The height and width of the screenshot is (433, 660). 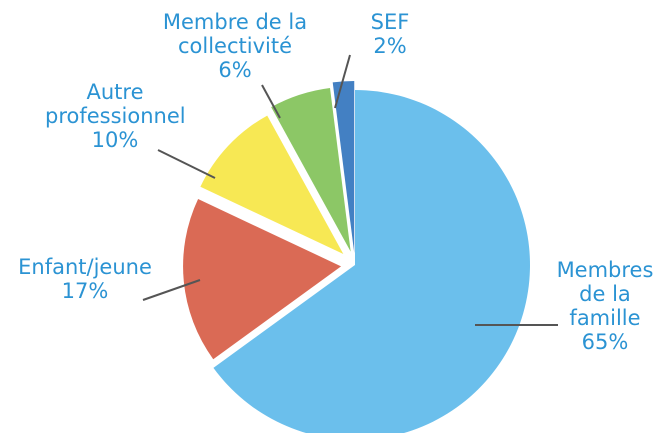 What do you see at coordinates (115, 104) in the screenshot?
I see `category-label: Autre professionnel` at bounding box center [115, 104].